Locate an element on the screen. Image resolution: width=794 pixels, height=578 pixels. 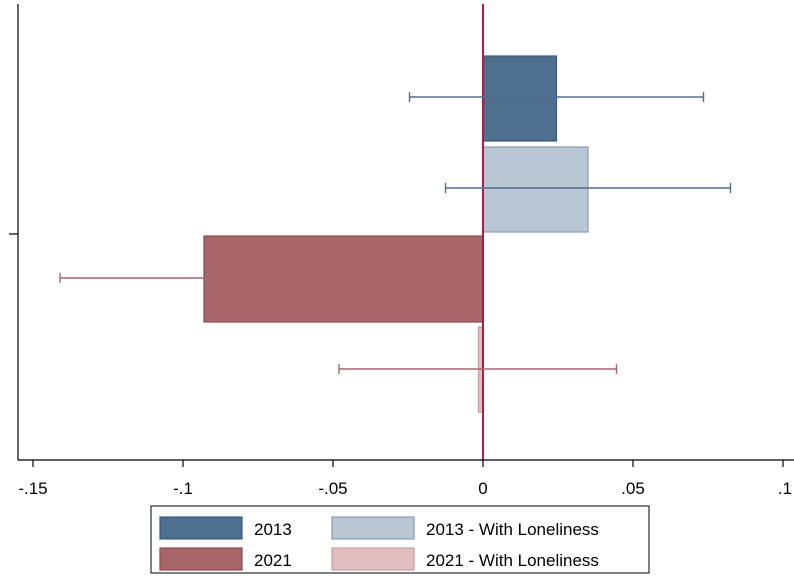
legend-label: 2013 - With Loneliness is located at coordinates (512, 529).